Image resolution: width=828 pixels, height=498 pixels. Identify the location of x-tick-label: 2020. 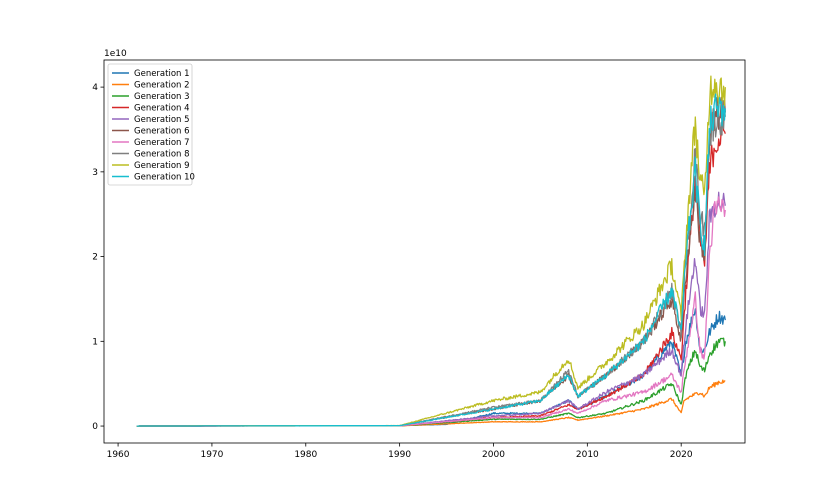
(681, 455).